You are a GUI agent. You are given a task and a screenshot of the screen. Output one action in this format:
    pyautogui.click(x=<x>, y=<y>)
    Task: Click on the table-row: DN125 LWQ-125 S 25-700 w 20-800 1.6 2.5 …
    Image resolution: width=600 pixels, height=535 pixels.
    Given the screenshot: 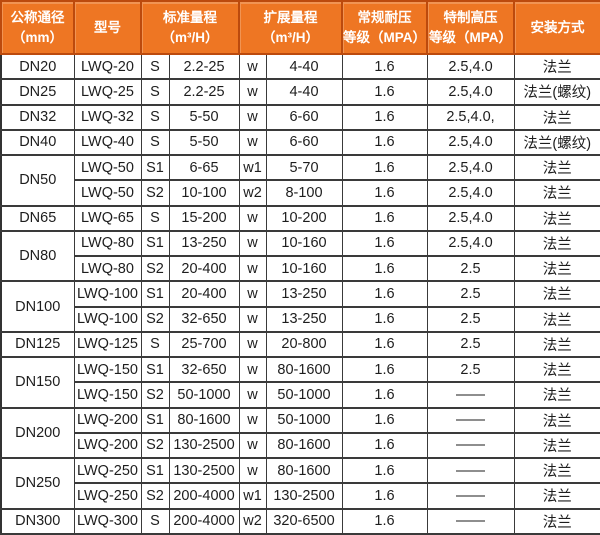 What is the action you would take?
    pyautogui.click(x=300, y=344)
    